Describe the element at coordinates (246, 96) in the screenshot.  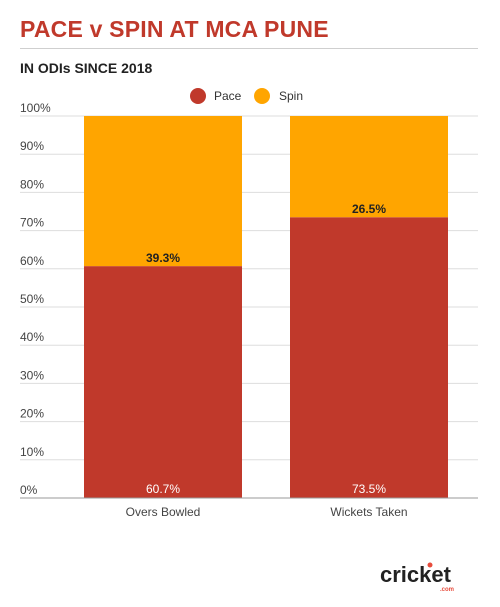
I see `legend: Pace Spin` at that location.